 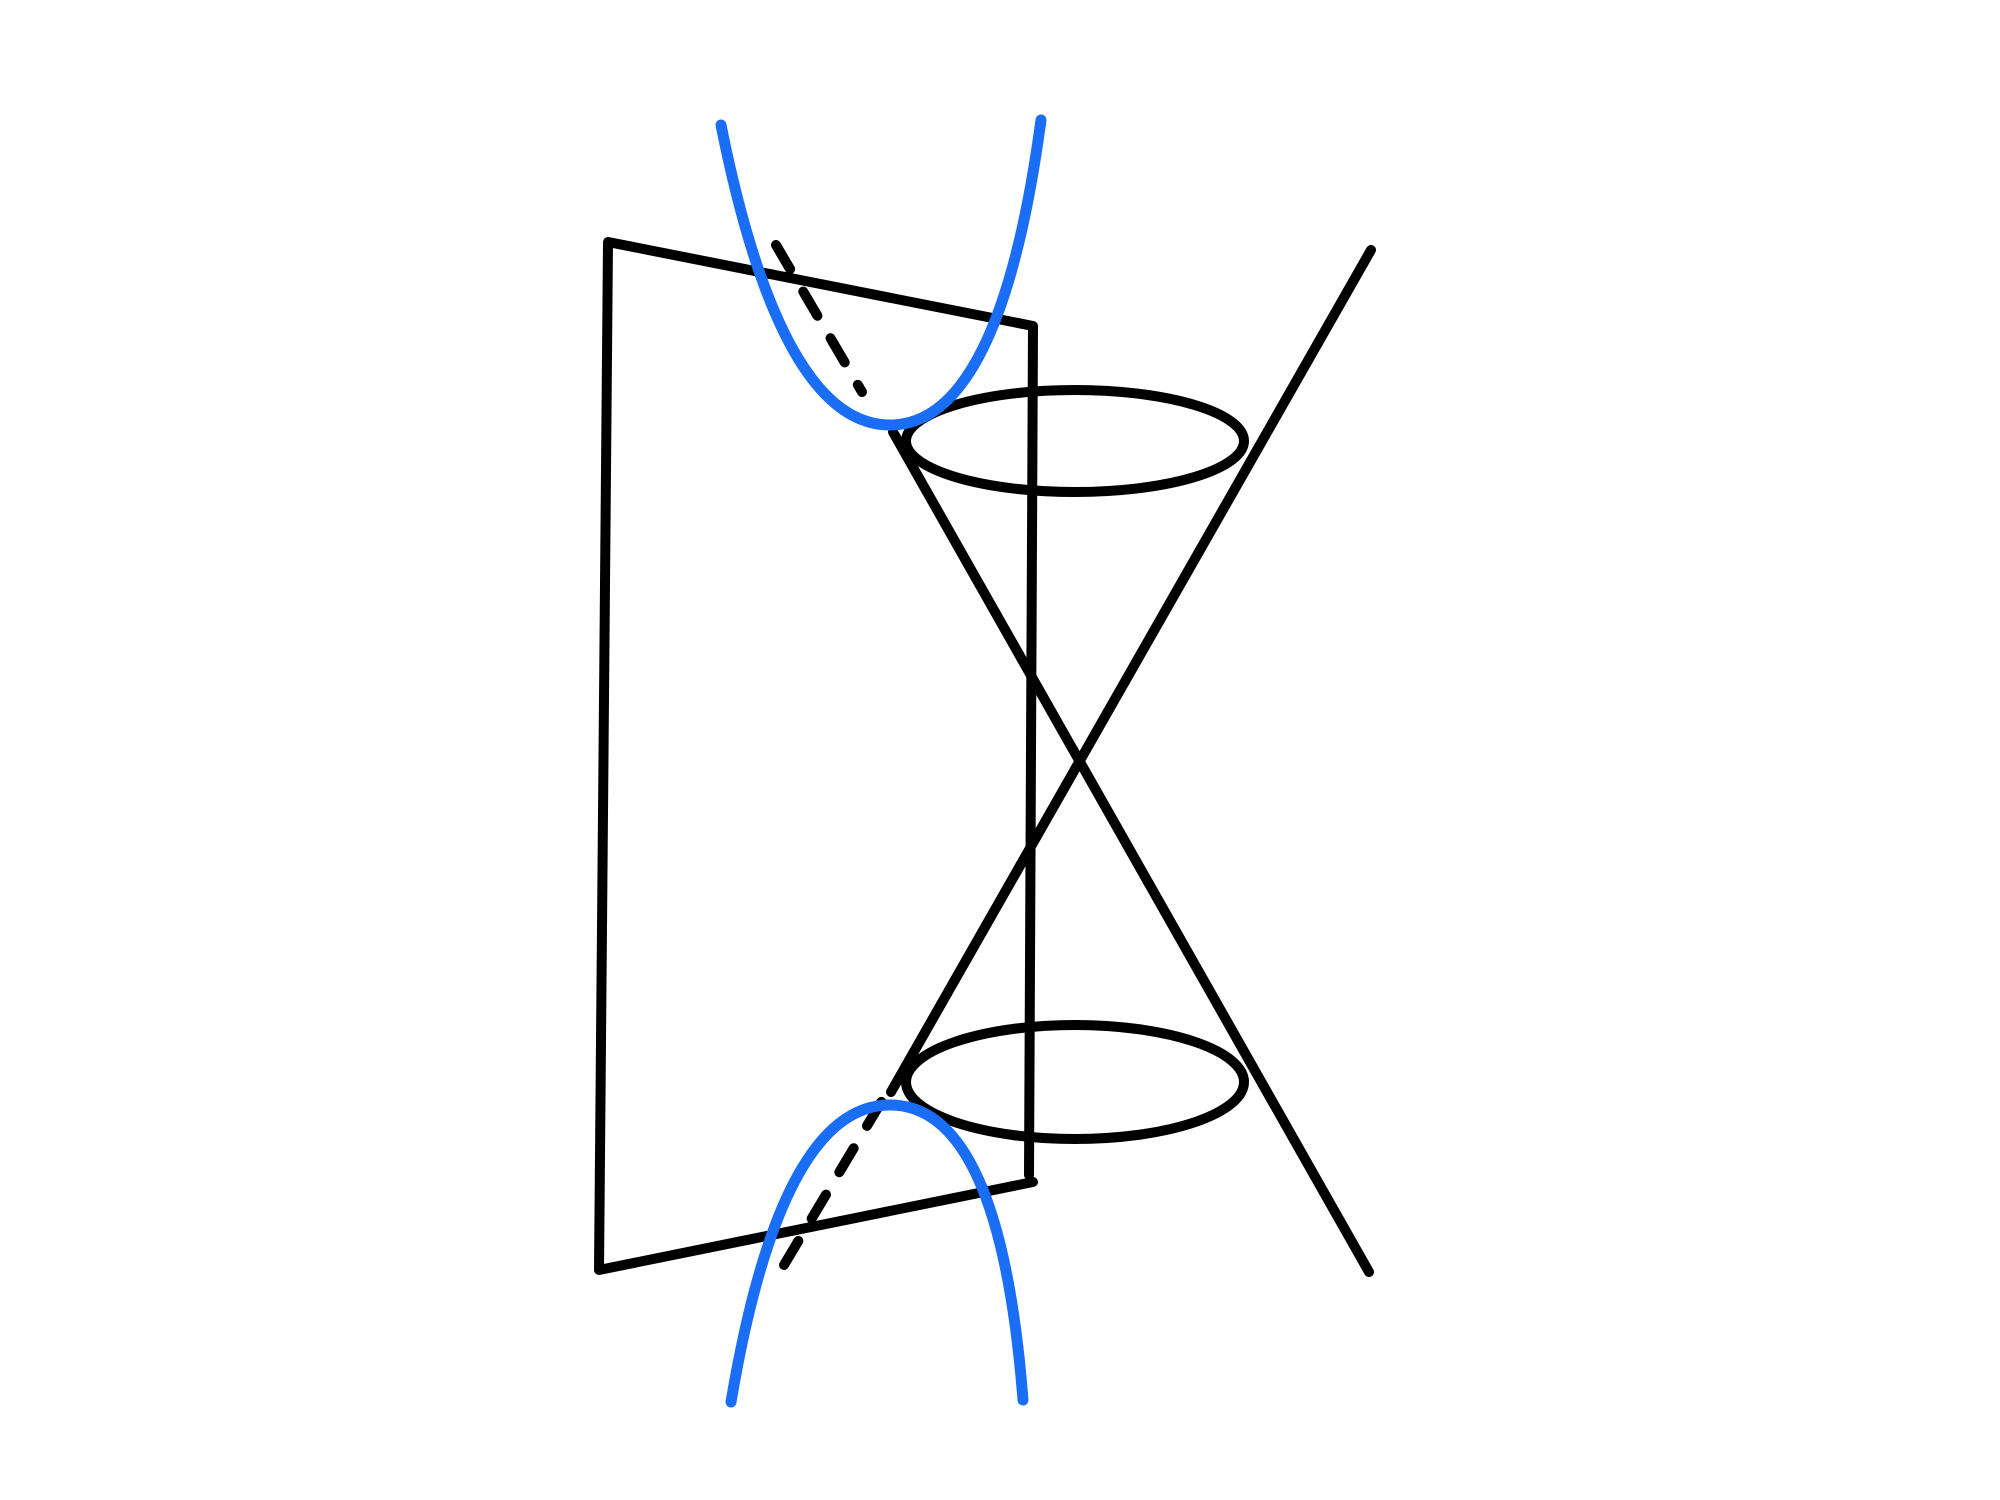 What do you see at coordinates (1075, 1082) in the screenshot?
I see `cone-lower-ellipse` at bounding box center [1075, 1082].